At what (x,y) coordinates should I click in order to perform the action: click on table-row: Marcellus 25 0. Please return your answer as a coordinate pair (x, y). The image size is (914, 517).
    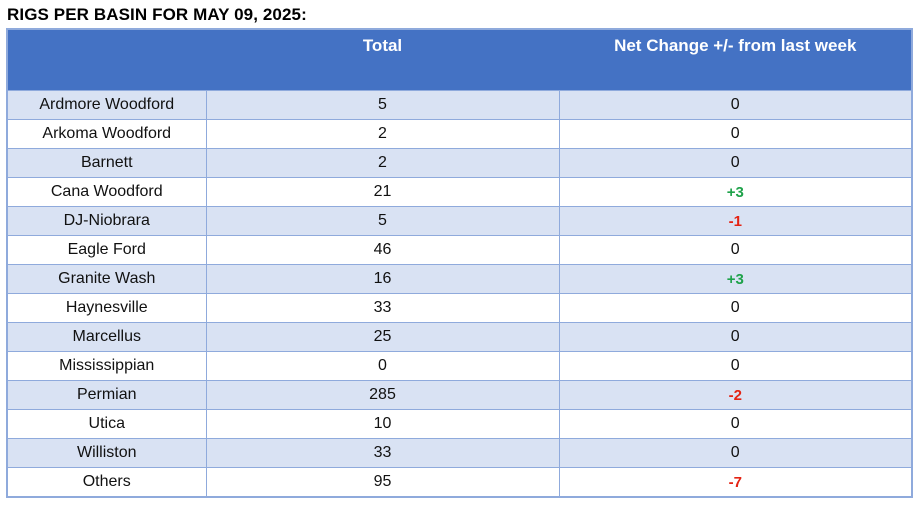
    Looking at the image, I should click on (459, 337).